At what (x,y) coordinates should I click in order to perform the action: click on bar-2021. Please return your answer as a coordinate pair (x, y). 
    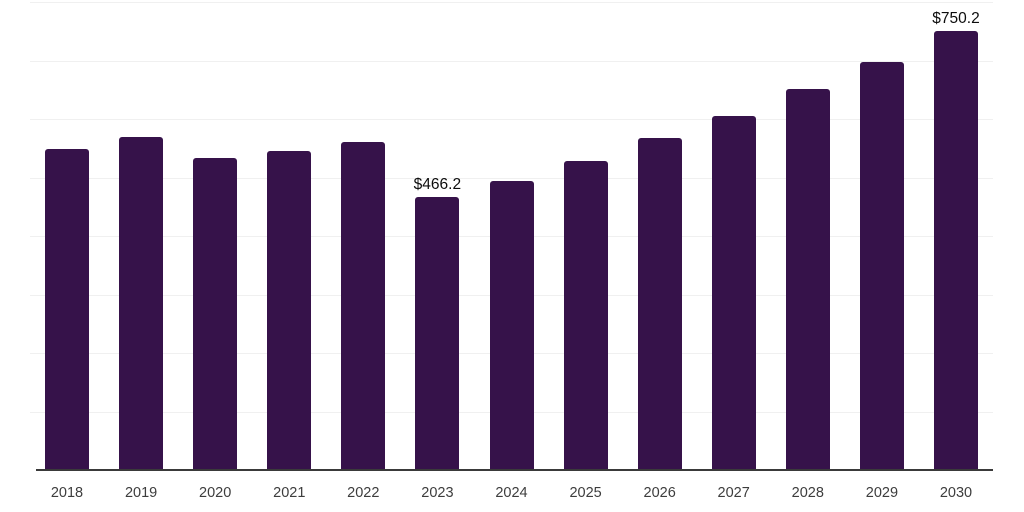
    Looking at the image, I should click on (289, 310).